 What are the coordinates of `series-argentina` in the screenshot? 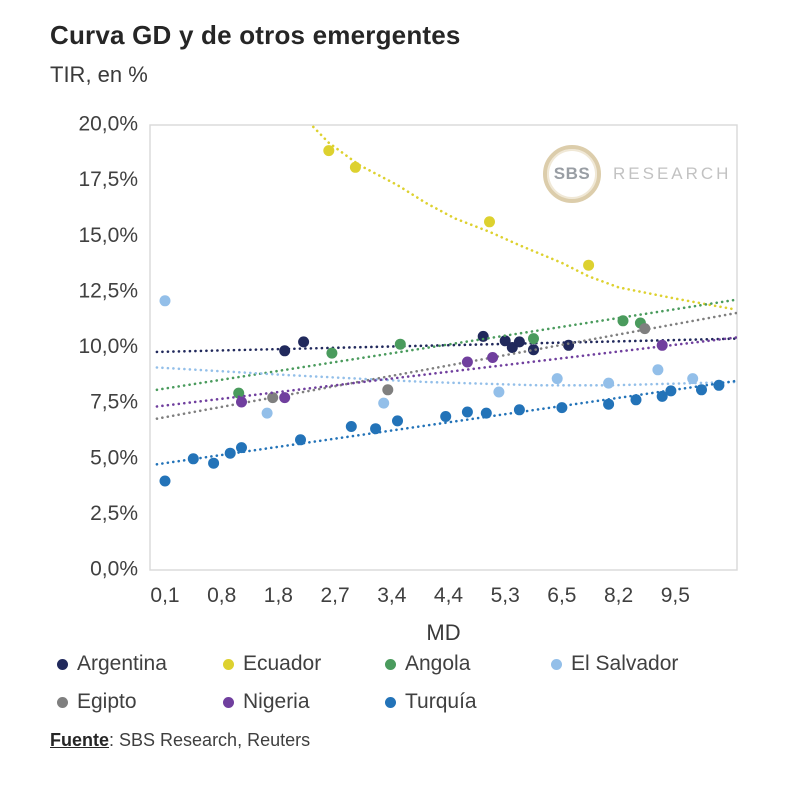 It's located at (446, 343).